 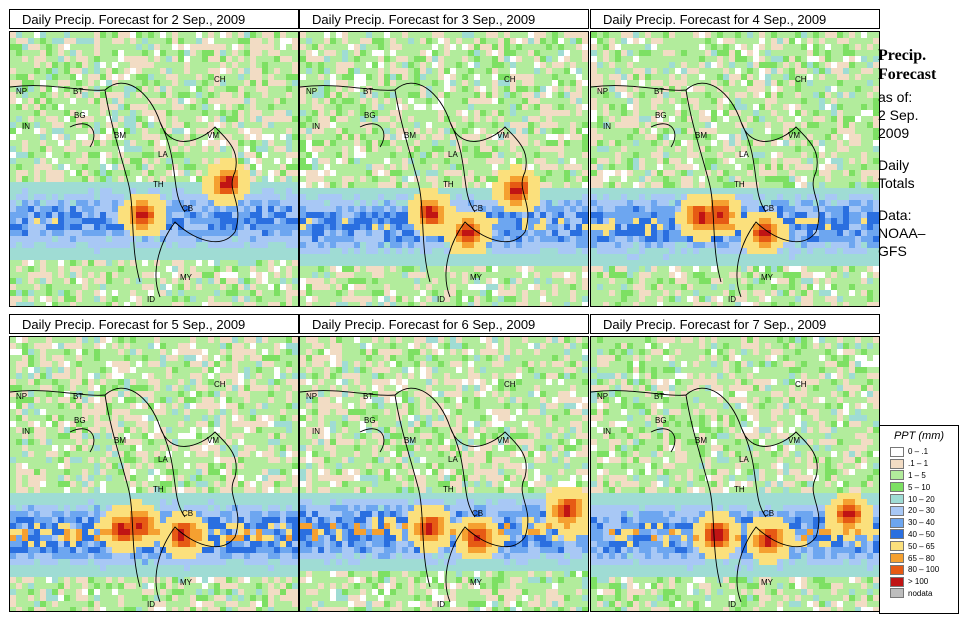 I want to click on legend-item: 20 – 30, so click(x=924, y=511).